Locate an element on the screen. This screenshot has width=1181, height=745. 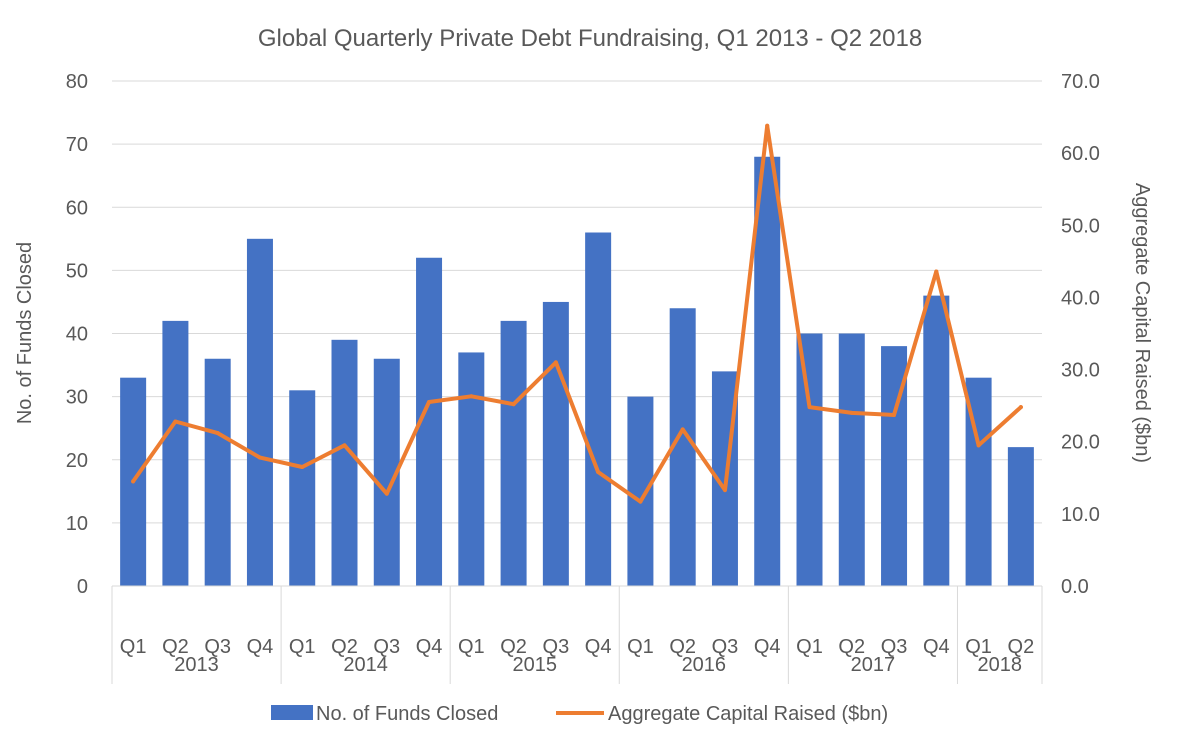
legend-label-capital: Aggregate Capital Raised ($bn) is located at coordinates (748, 714).